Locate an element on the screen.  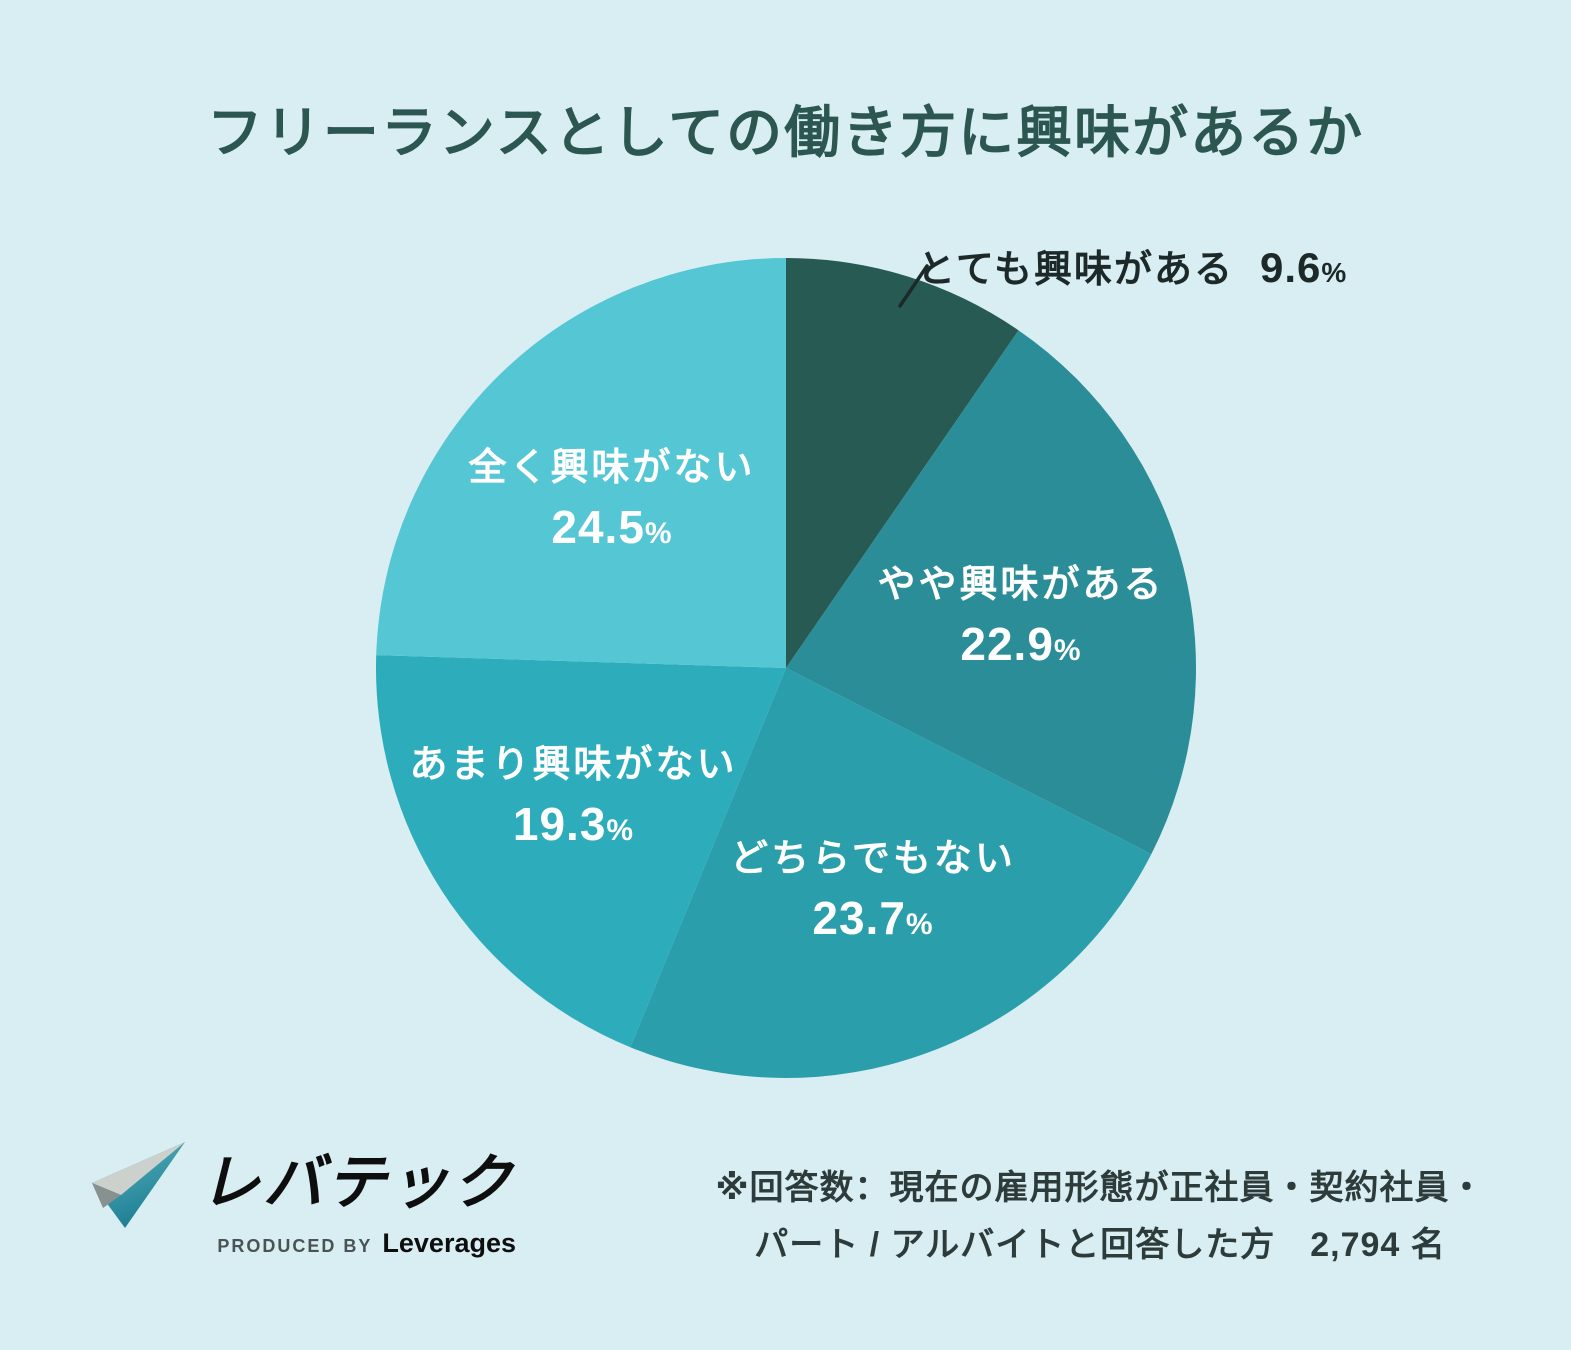
produced-by-row: PRODUCED BY Leverages is located at coordinates (357, 1243).